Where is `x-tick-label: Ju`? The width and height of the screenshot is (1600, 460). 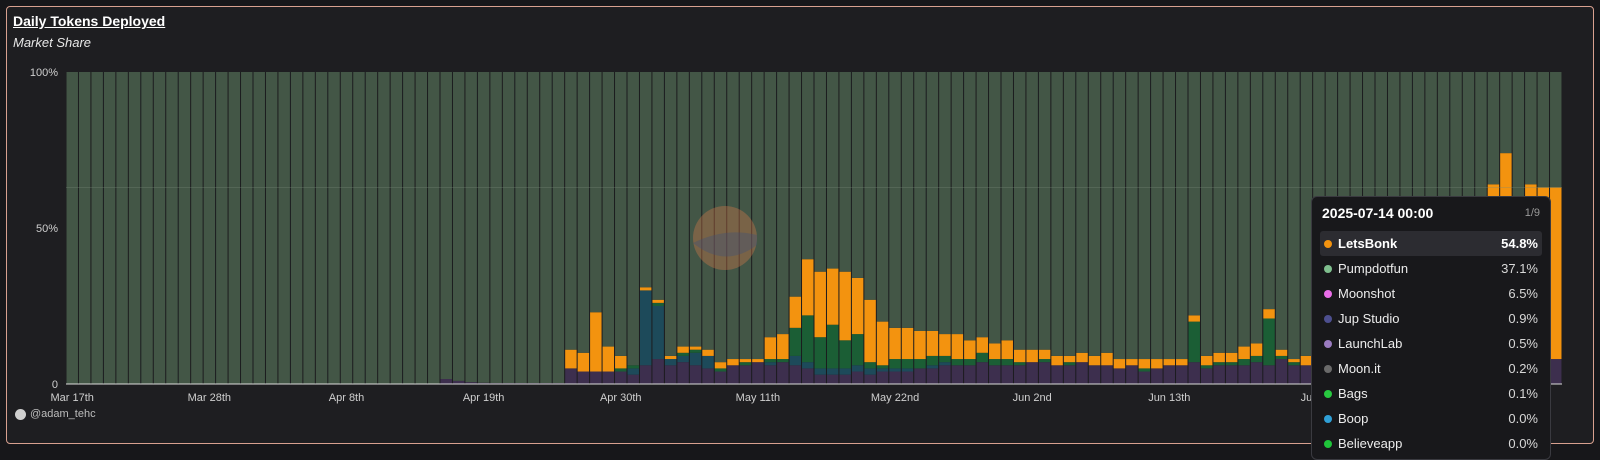 x-tick-label: Ju is located at coordinates (1307, 398).